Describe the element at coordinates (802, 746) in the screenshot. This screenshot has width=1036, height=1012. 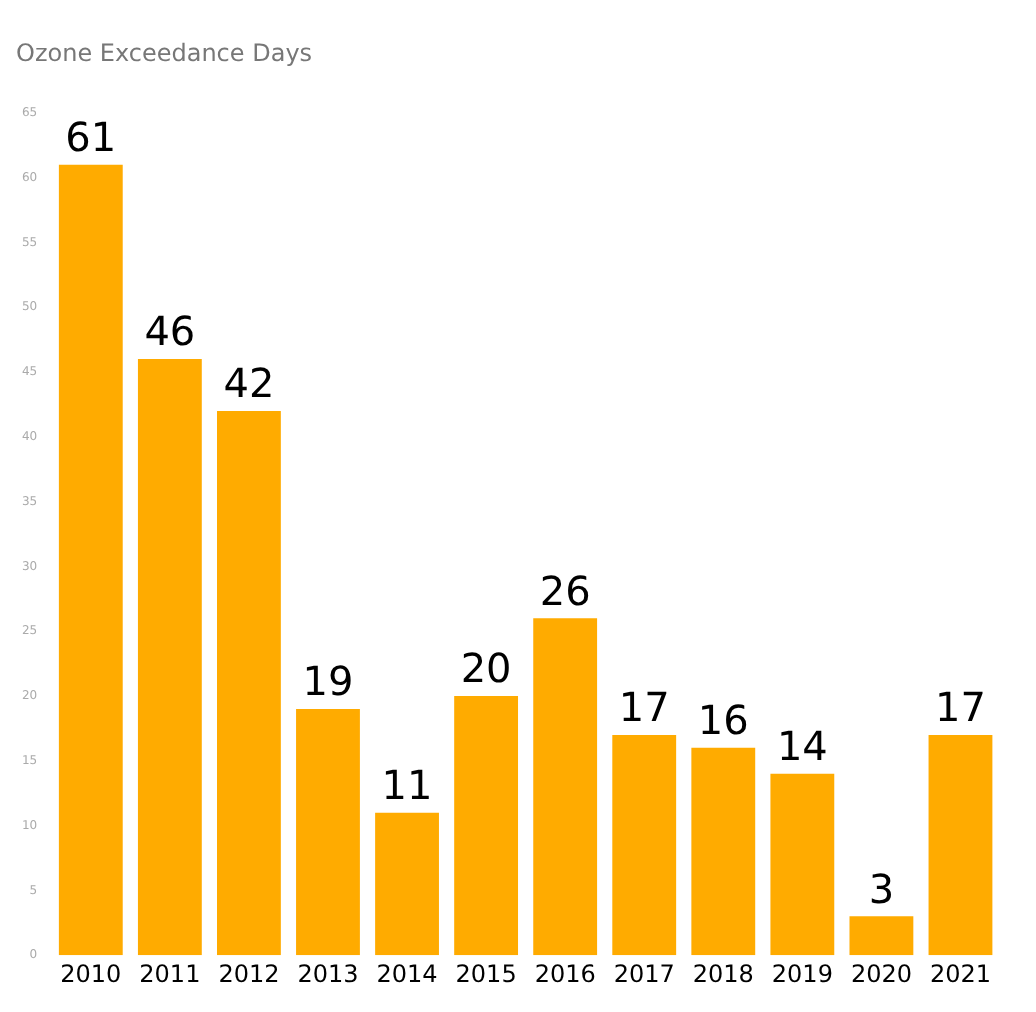
I see `data-label: 14` at that location.